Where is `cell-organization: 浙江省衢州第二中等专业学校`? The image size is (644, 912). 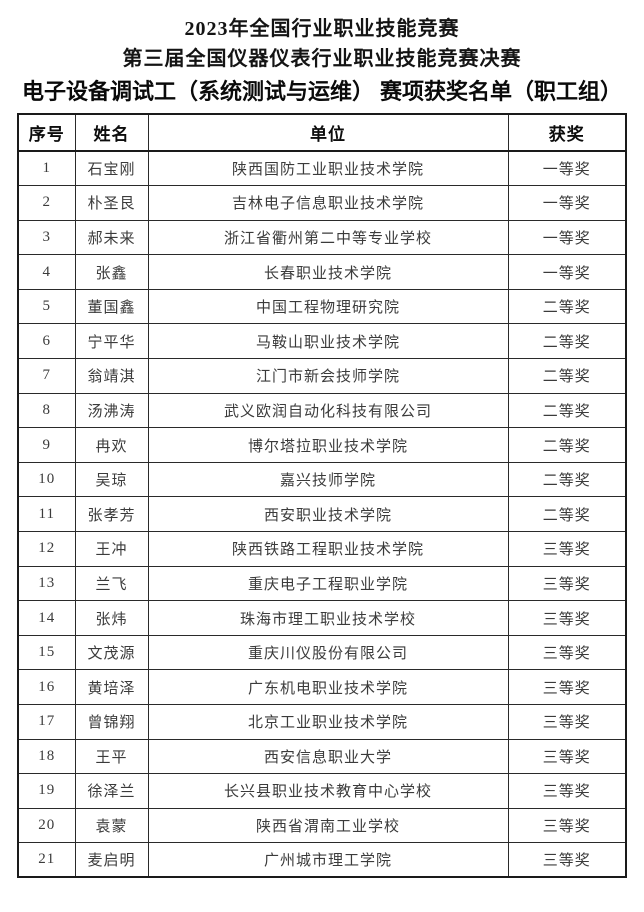
cell-organization: 浙江省衢州第二中等专业学校 is located at coordinates (328, 237).